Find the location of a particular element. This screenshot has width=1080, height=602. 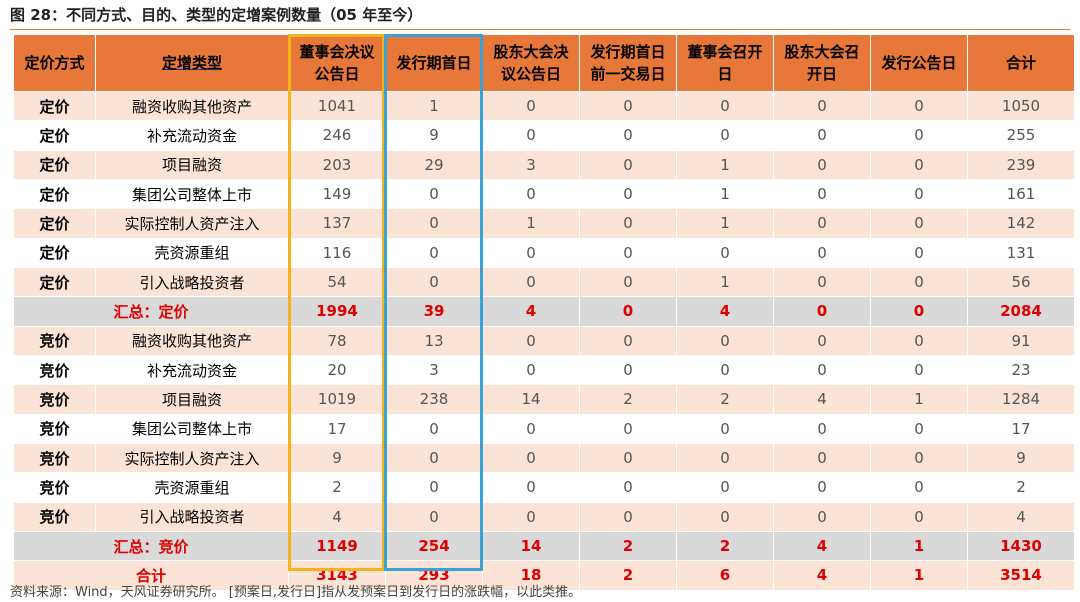

header-cell: 定增类型 is located at coordinates (192, 63).